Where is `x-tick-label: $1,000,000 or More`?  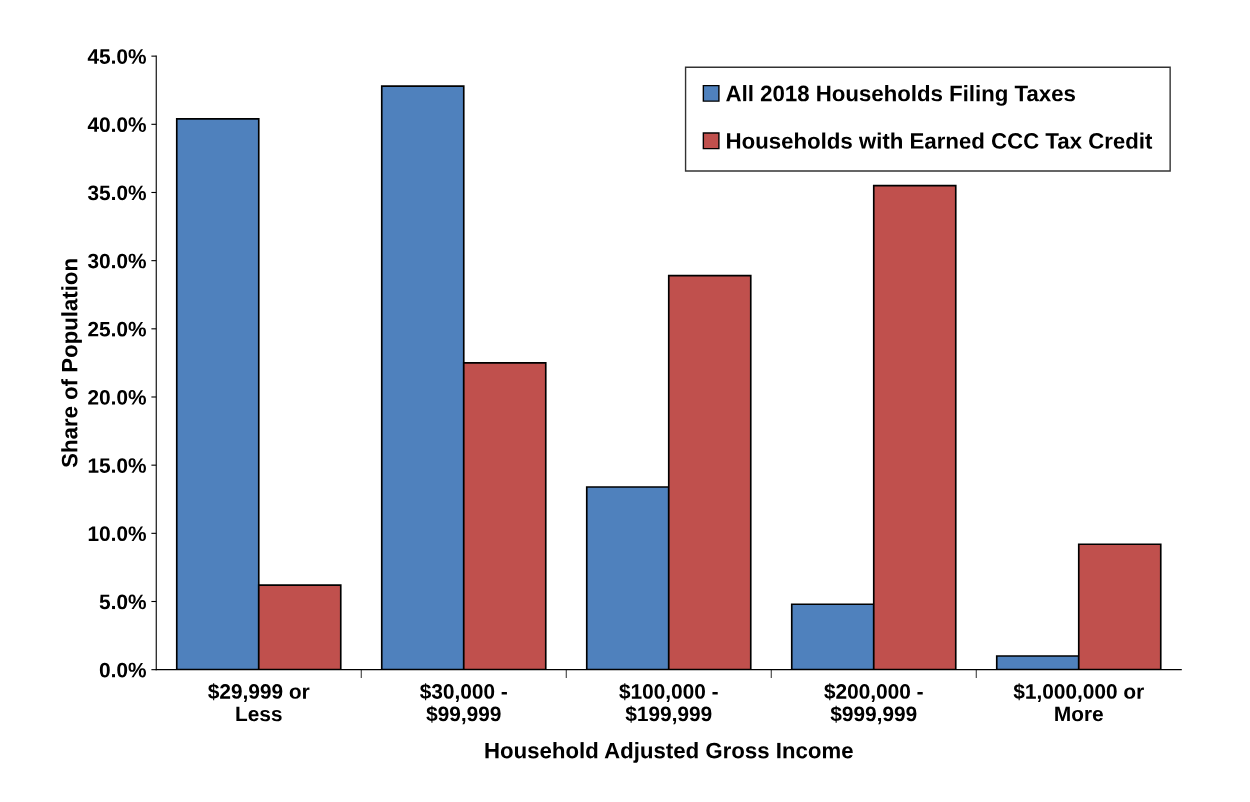
x-tick-label: $1,000,000 or More is located at coordinates (1078, 702).